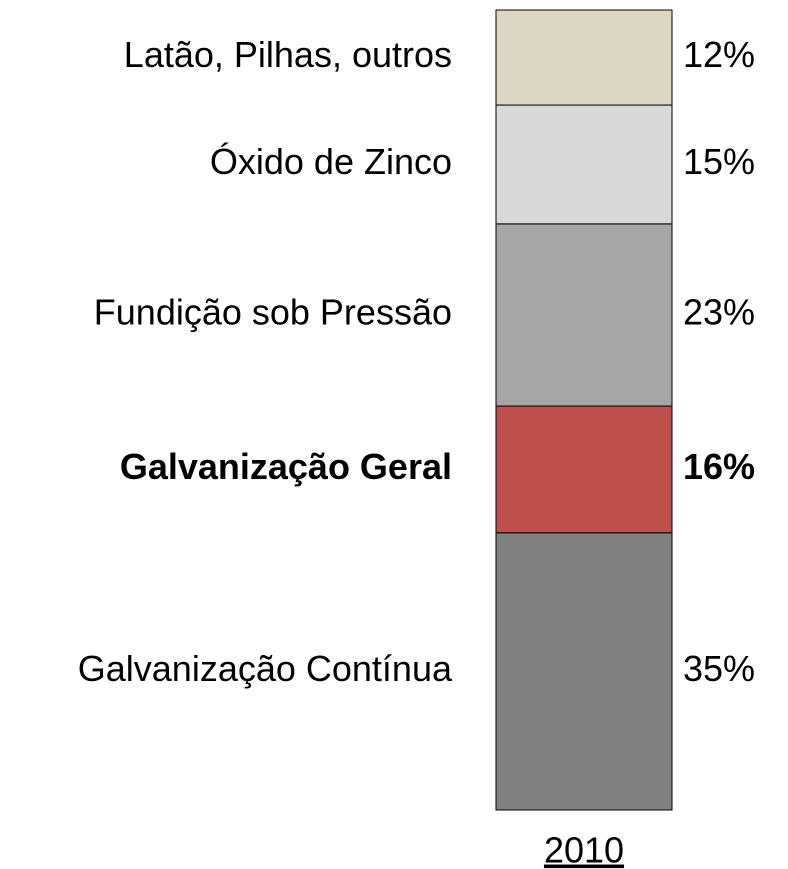  What do you see at coordinates (331, 161) in the screenshot?
I see `segment-name: Óxido de Zinco` at bounding box center [331, 161].